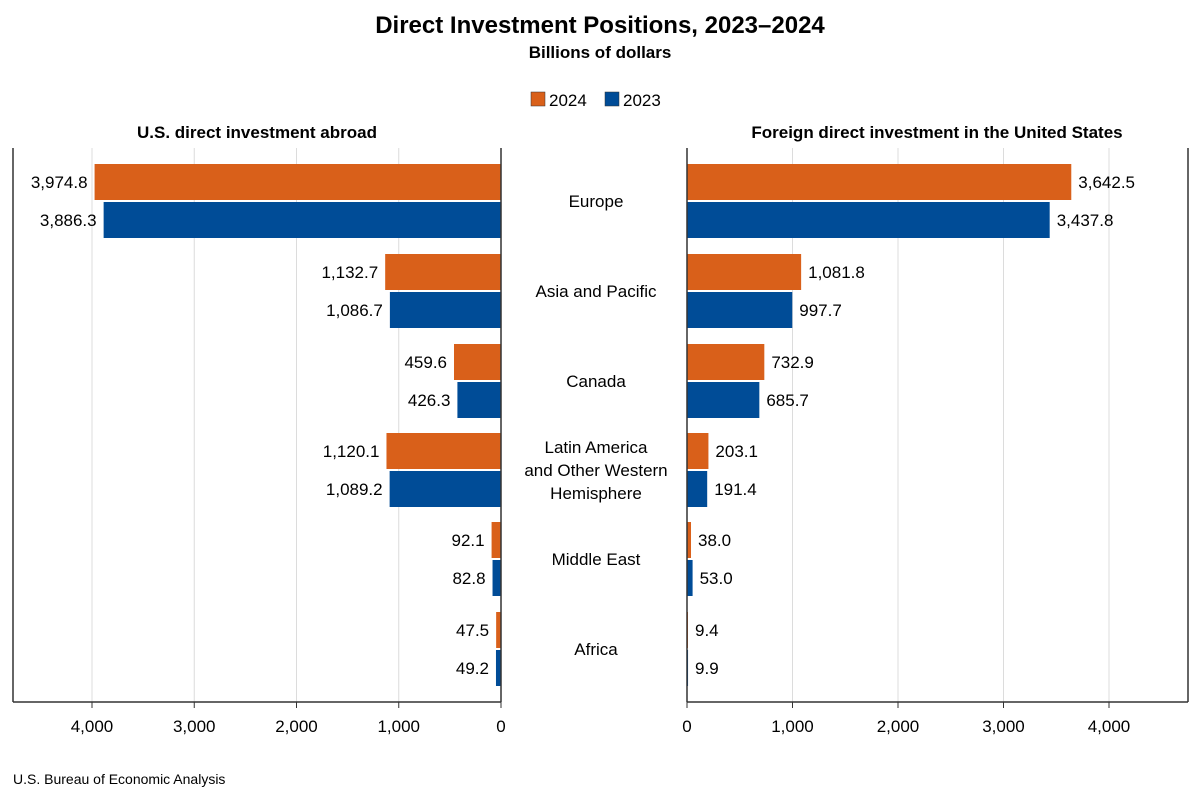 Image resolution: width=1201 pixels, height=806 pixels. I want to click on data-label-2024: 203.1, so click(736, 451).